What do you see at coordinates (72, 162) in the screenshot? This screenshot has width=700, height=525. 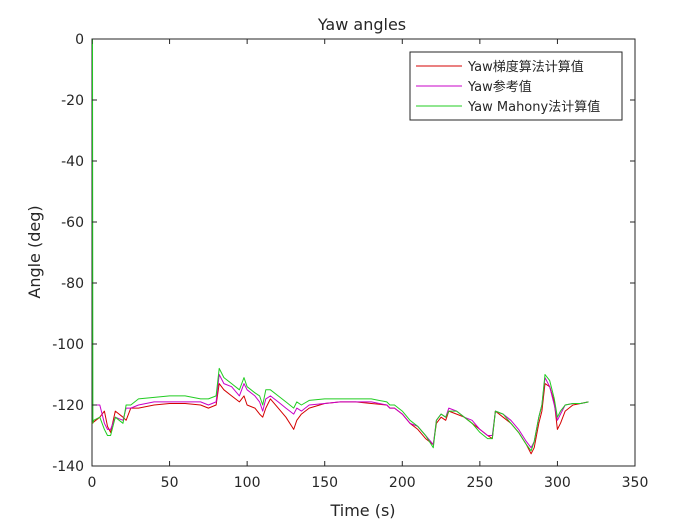 I see `y-tick-label: -40` at bounding box center [72, 162].